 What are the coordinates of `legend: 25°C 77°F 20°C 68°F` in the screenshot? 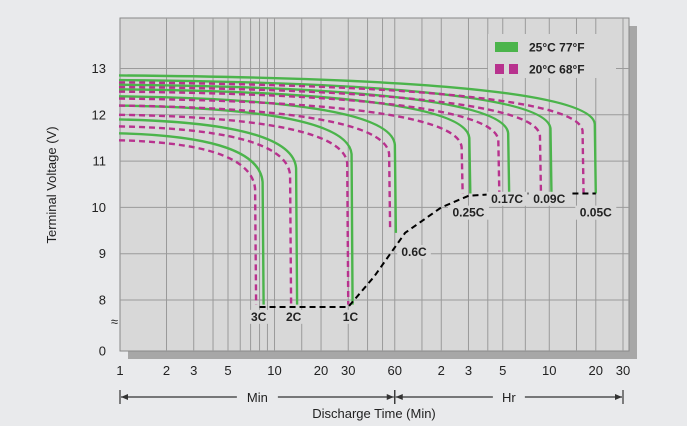 It's located at (552, 56).